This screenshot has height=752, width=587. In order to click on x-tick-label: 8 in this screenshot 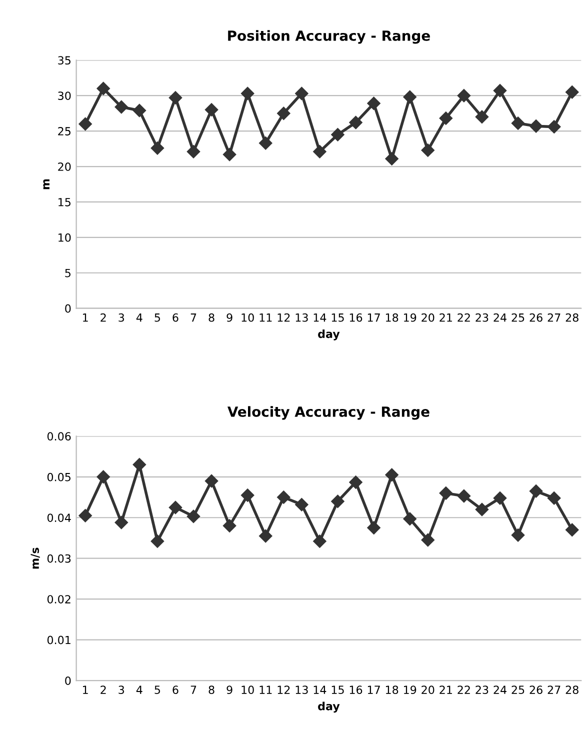, I will do `click(211, 317)`.